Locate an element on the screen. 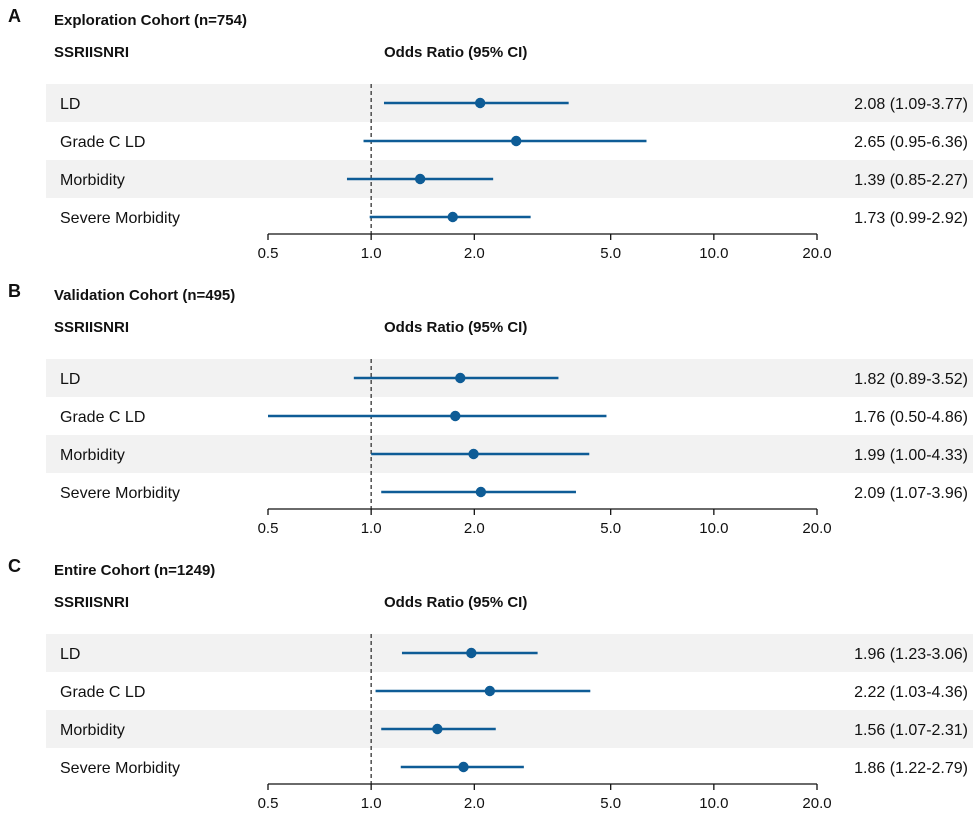  ci-text: 1.76 (0.50-4.86) is located at coordinates (911, 417).